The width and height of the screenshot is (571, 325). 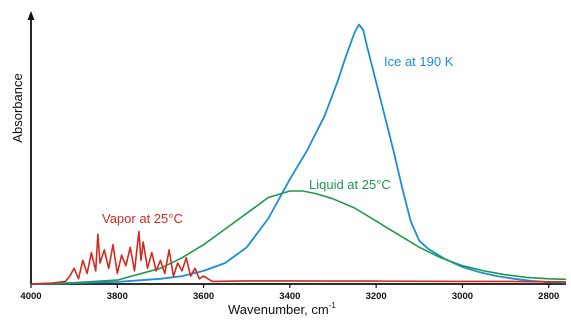 I want to click on series-label-ice: Ice at 190 K, so click(x=419, y=61).